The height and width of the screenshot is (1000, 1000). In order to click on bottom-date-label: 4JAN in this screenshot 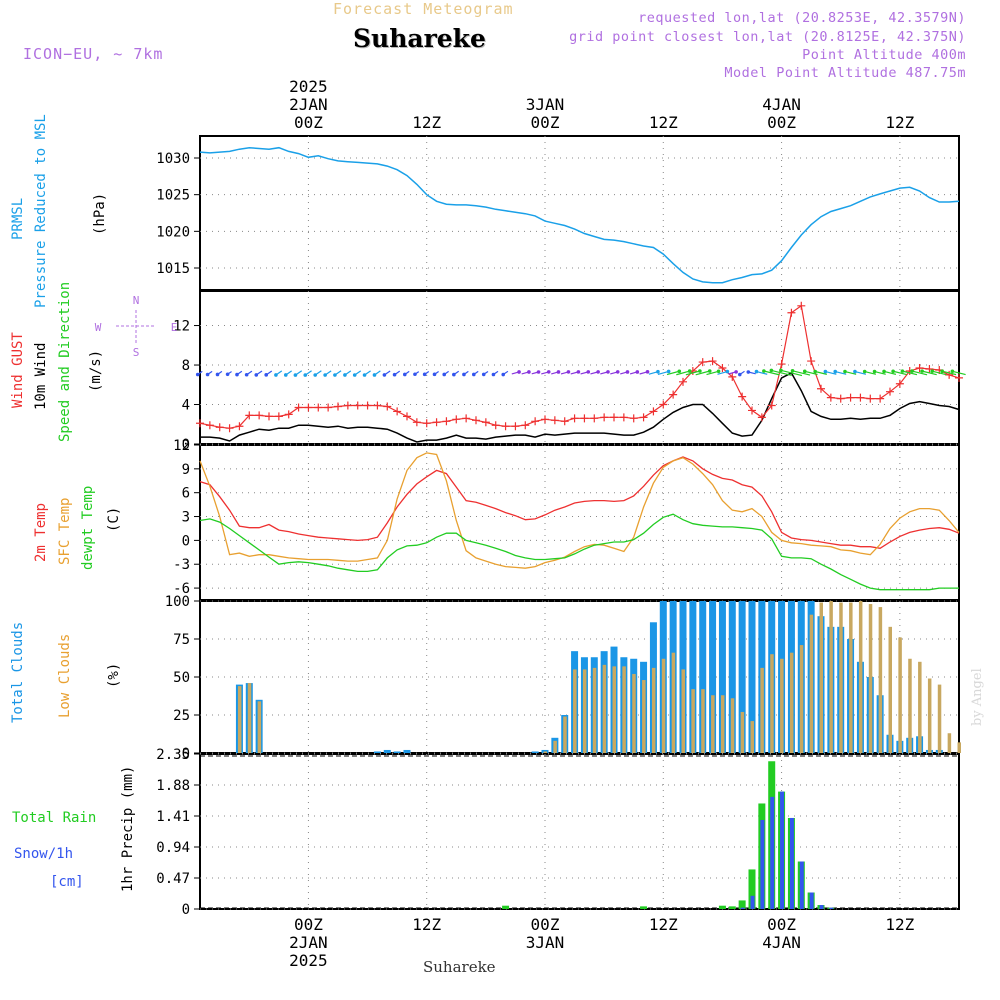, I will do `click(781, 942)`.